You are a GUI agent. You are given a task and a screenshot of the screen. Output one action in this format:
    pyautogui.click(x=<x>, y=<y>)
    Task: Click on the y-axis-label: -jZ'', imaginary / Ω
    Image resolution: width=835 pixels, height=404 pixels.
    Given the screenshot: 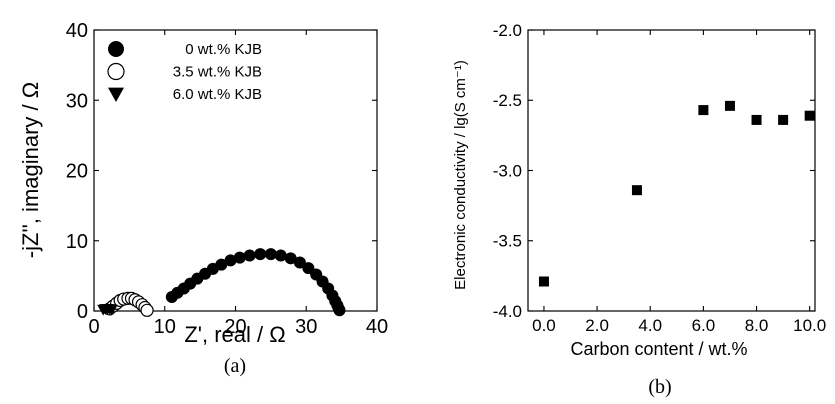 What is the action you would take?
    pyautogui.click(x=30, y=170)
    